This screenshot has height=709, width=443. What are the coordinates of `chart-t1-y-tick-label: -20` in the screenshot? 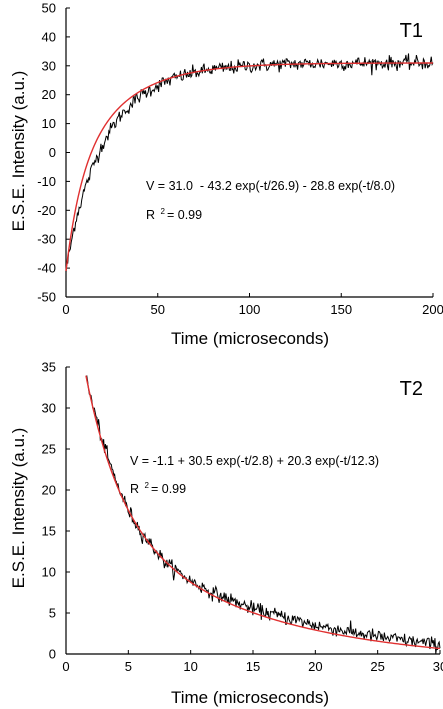 It's located at (46, 210).